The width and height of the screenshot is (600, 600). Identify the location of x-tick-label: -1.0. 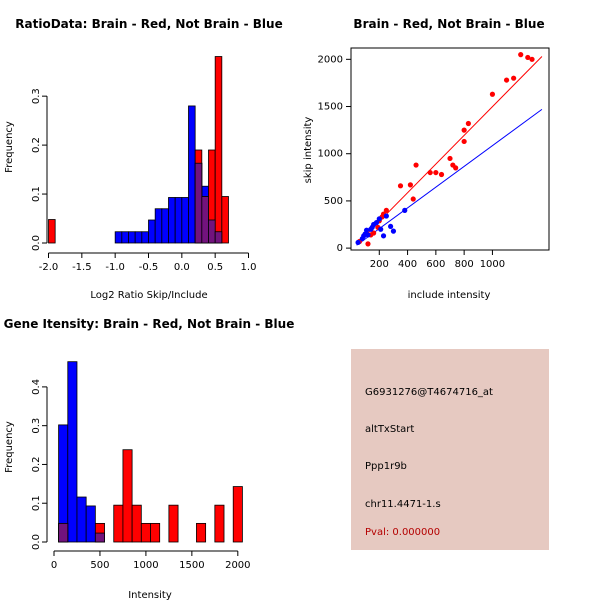
(115, 267).